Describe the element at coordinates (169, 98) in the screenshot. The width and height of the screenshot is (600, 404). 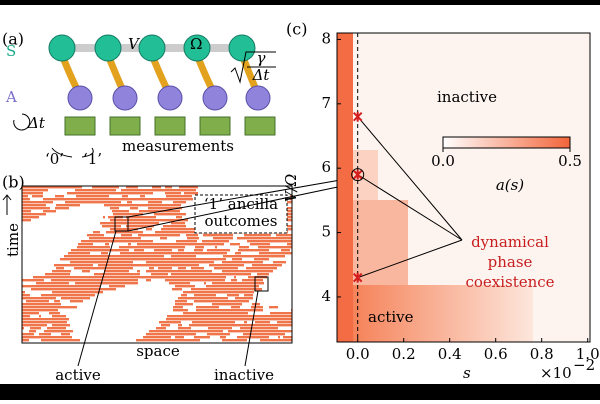
I see `ancilla-atoms` at that location.